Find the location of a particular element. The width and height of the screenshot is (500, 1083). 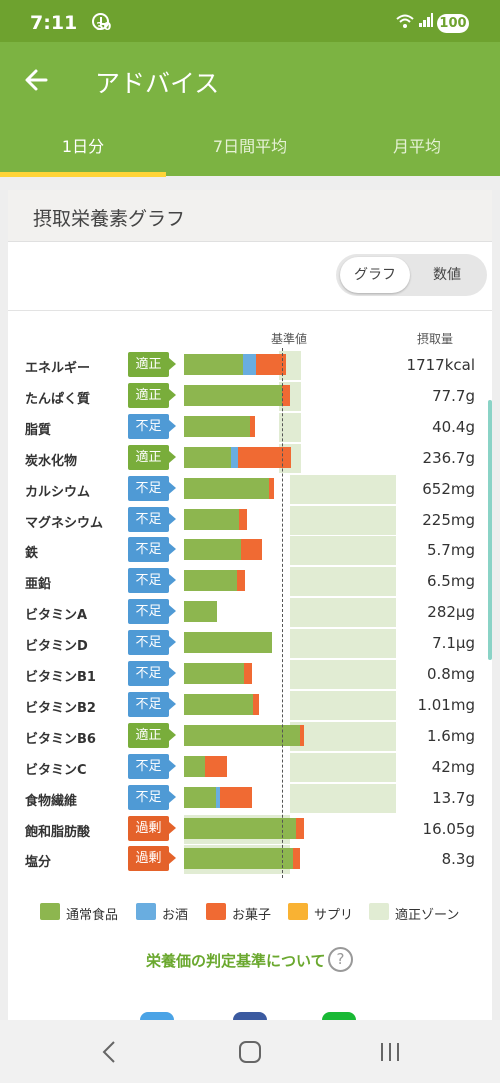

help-icon: ? is located at coordinates (340, 959).